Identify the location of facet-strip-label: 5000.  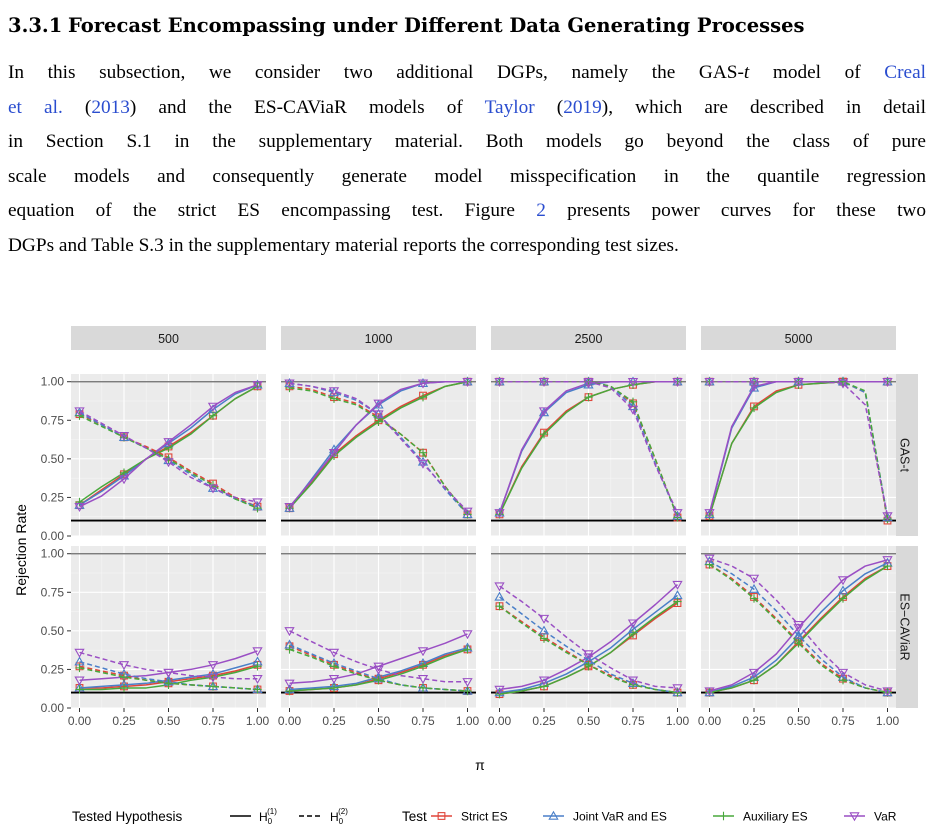
(799, 339).